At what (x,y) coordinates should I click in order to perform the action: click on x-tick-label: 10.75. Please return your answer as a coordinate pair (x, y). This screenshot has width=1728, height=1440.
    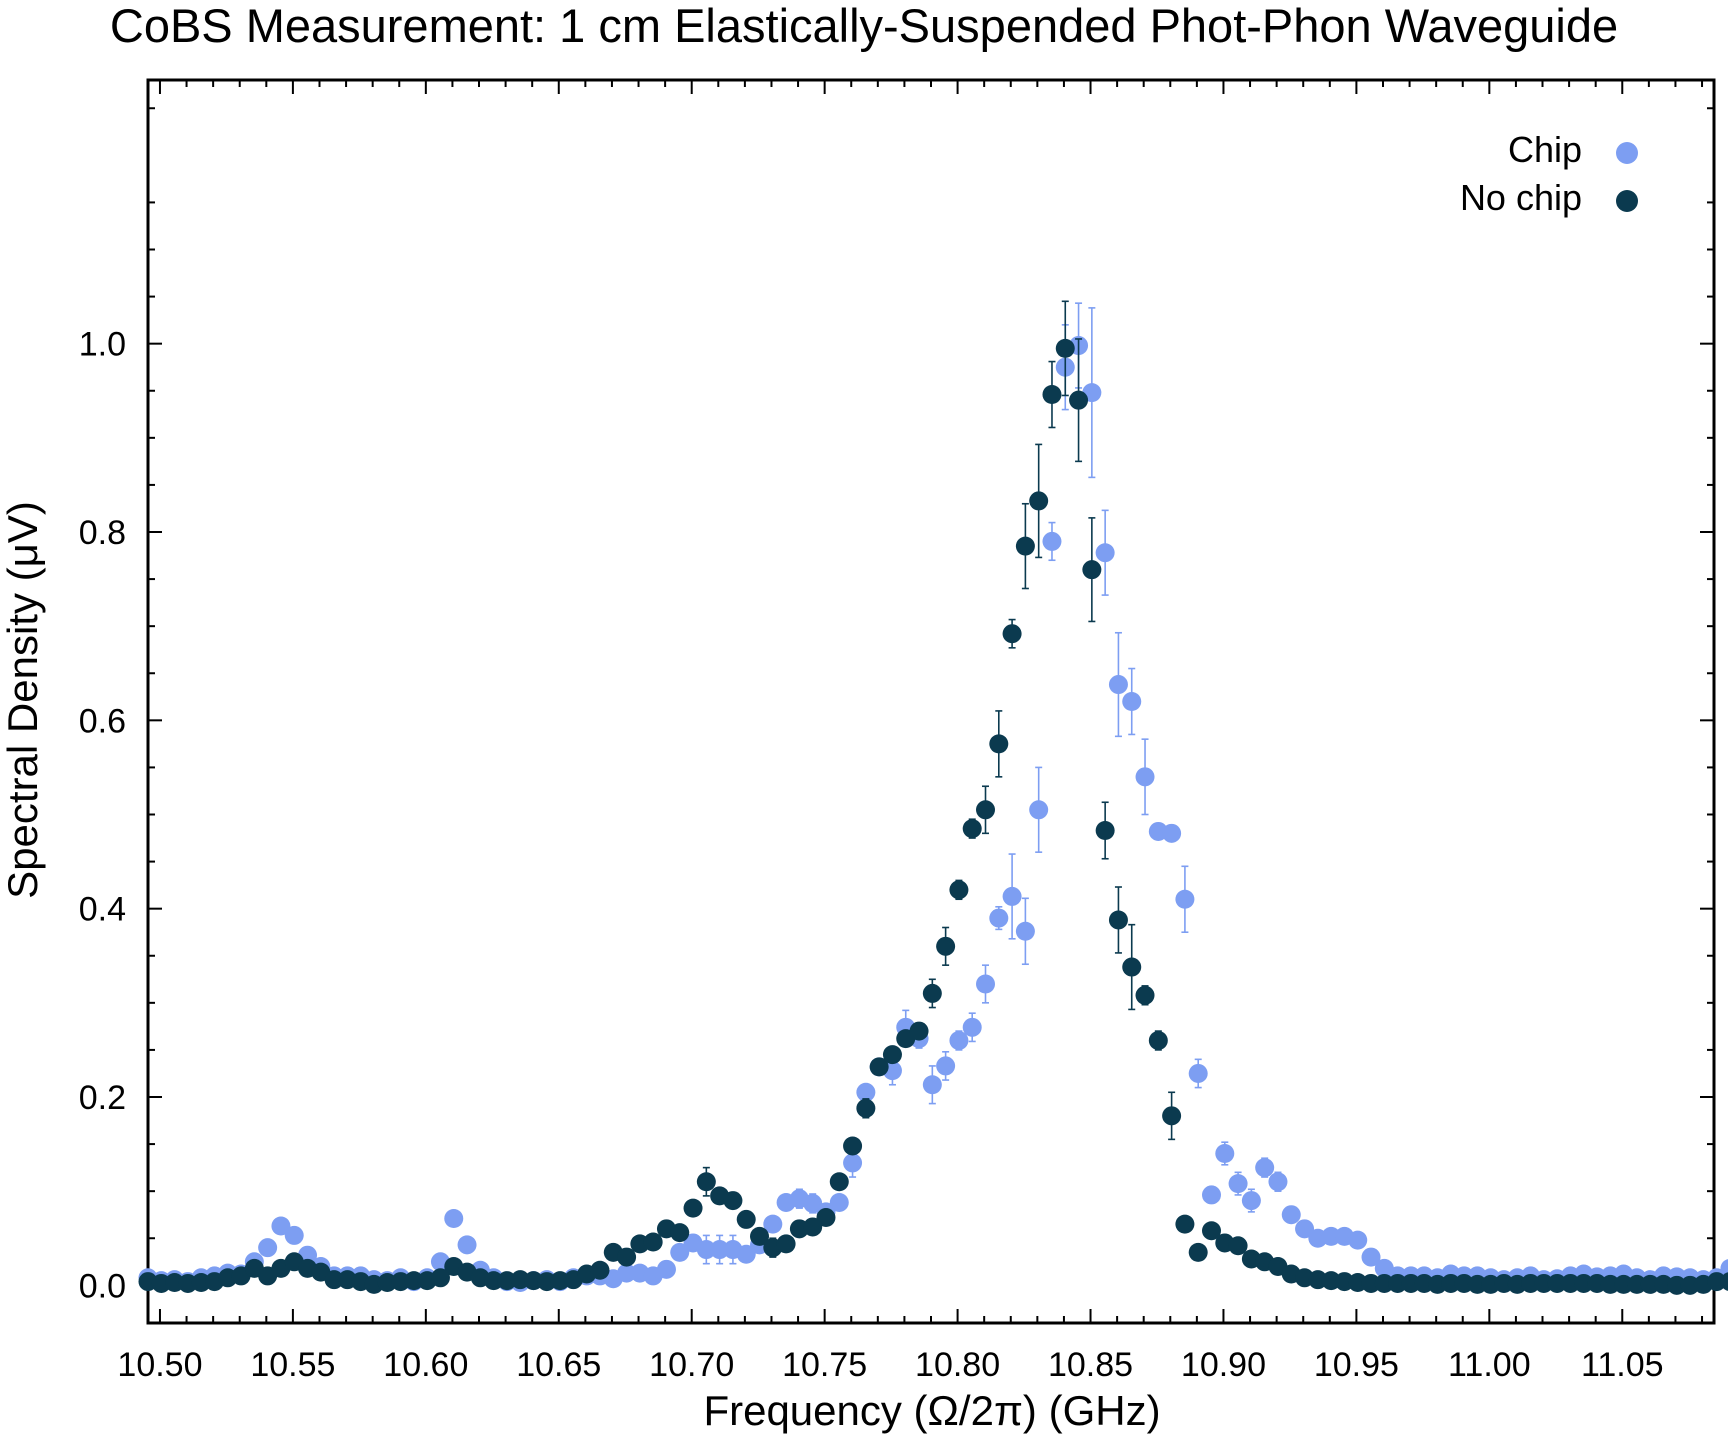
    Looking at the image, I should click on (824, 1365).